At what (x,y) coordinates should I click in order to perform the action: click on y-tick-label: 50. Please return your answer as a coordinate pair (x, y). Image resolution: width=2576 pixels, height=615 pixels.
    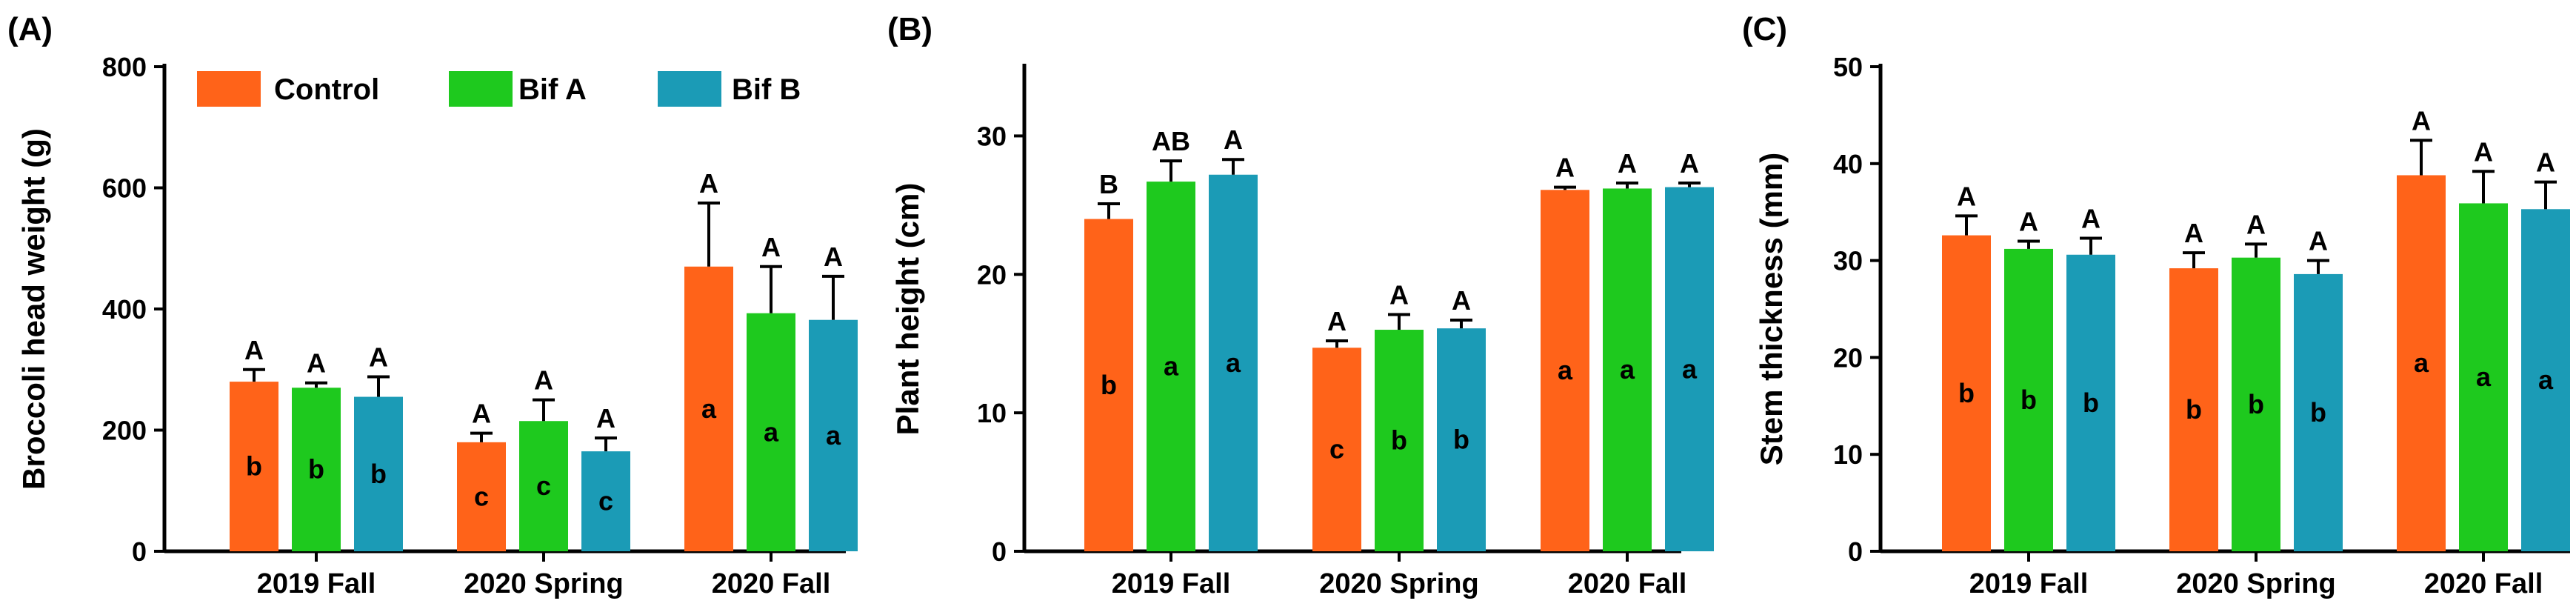
    Looking at the image, I should click on (1848, 67).